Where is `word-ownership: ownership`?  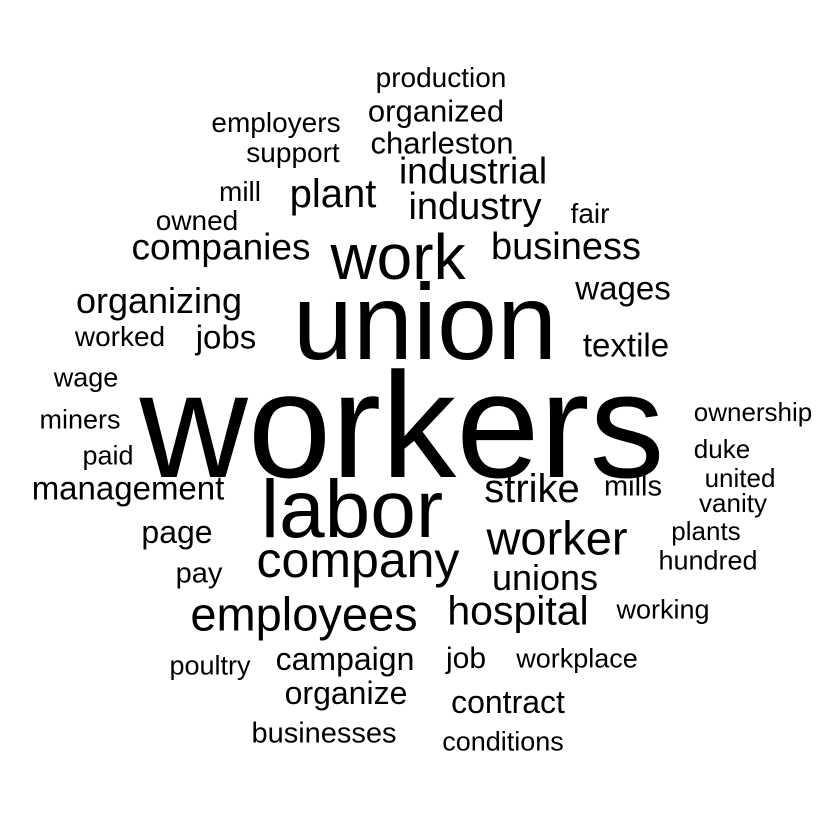
word-ownership: ownership is located at coordinates (753, 412).